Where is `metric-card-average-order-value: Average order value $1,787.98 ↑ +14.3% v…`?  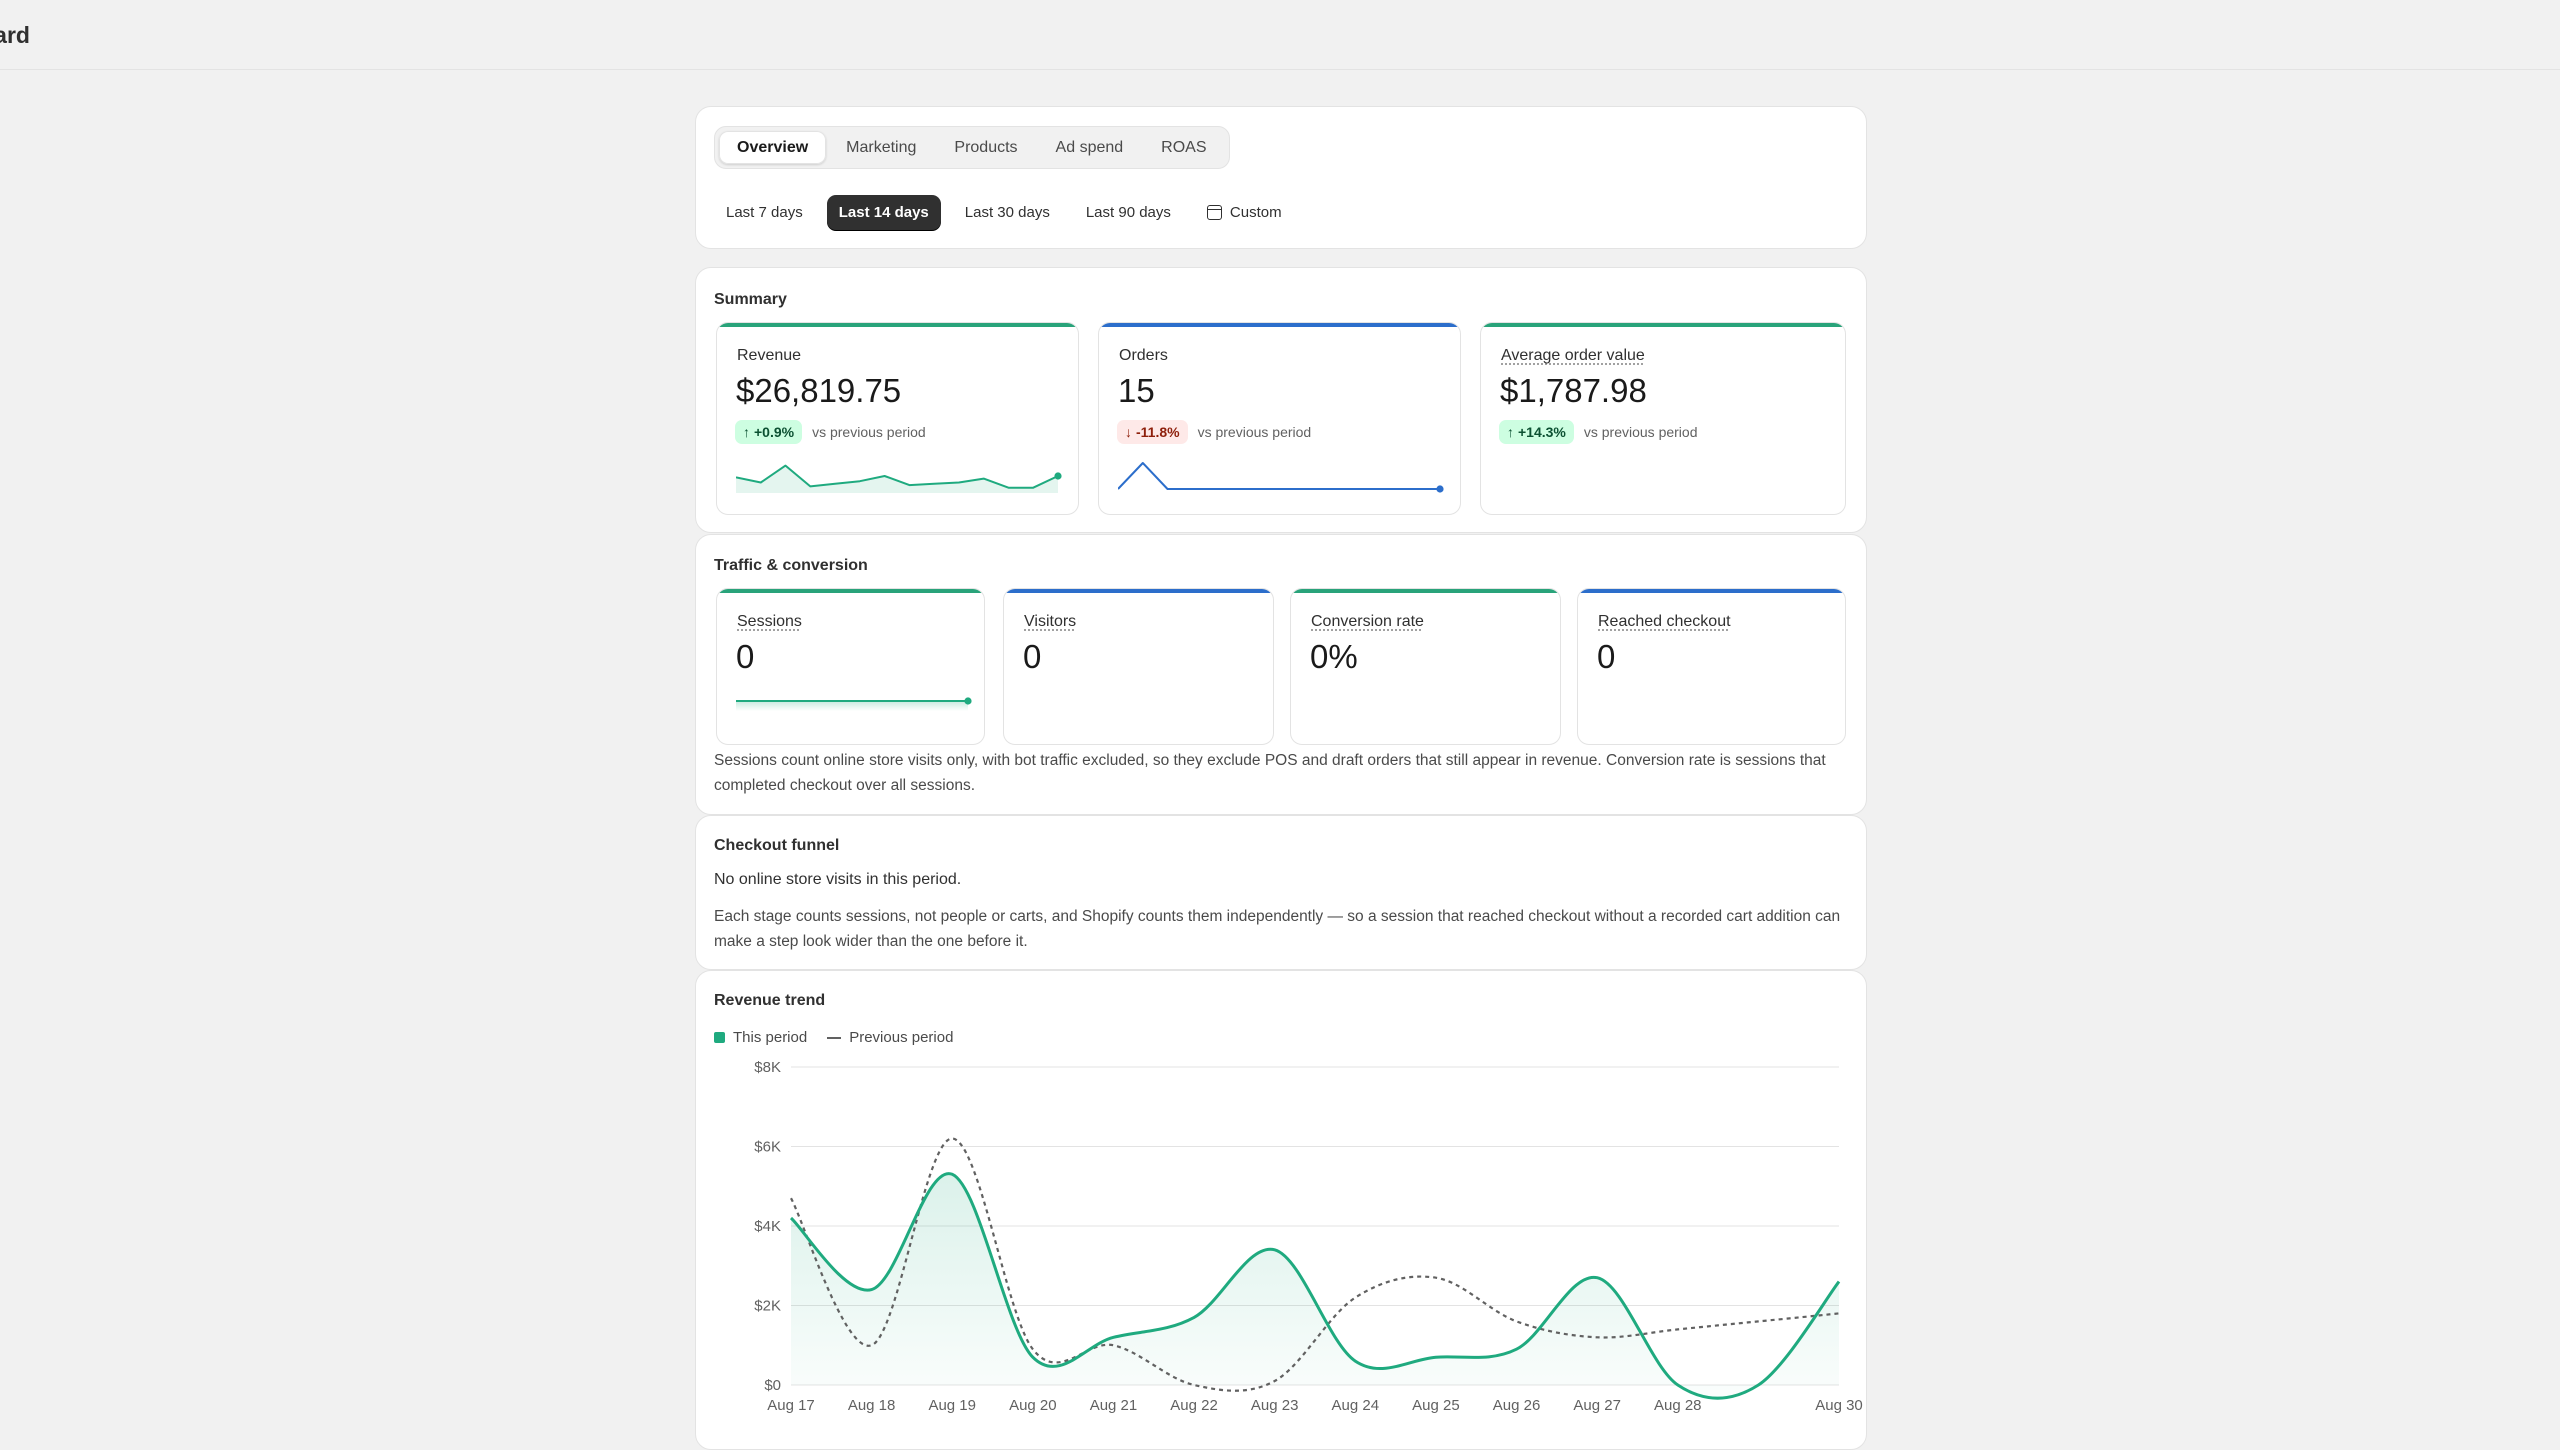 metric-card-average-order-value: Average order value $1,787.98 ↑ +14.3% v… is located at coordinates (1663, 418).